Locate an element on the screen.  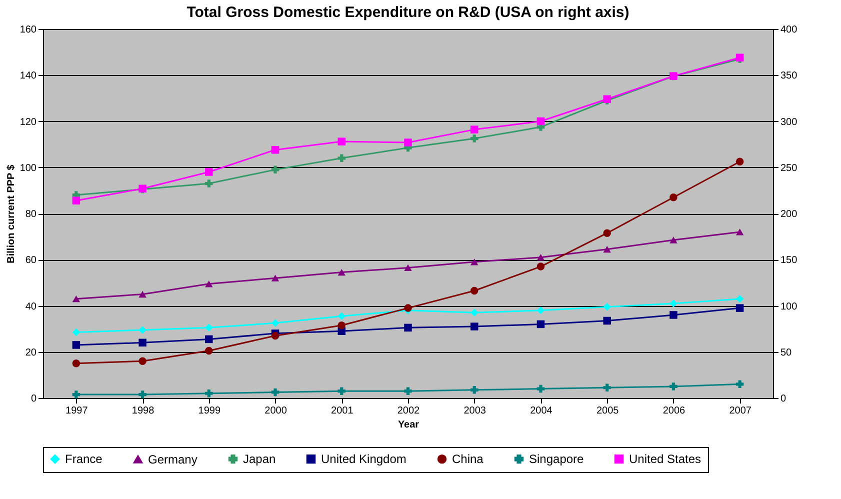
y-axis-title: Billion current PPP $ is located at coordinates (11, 214).